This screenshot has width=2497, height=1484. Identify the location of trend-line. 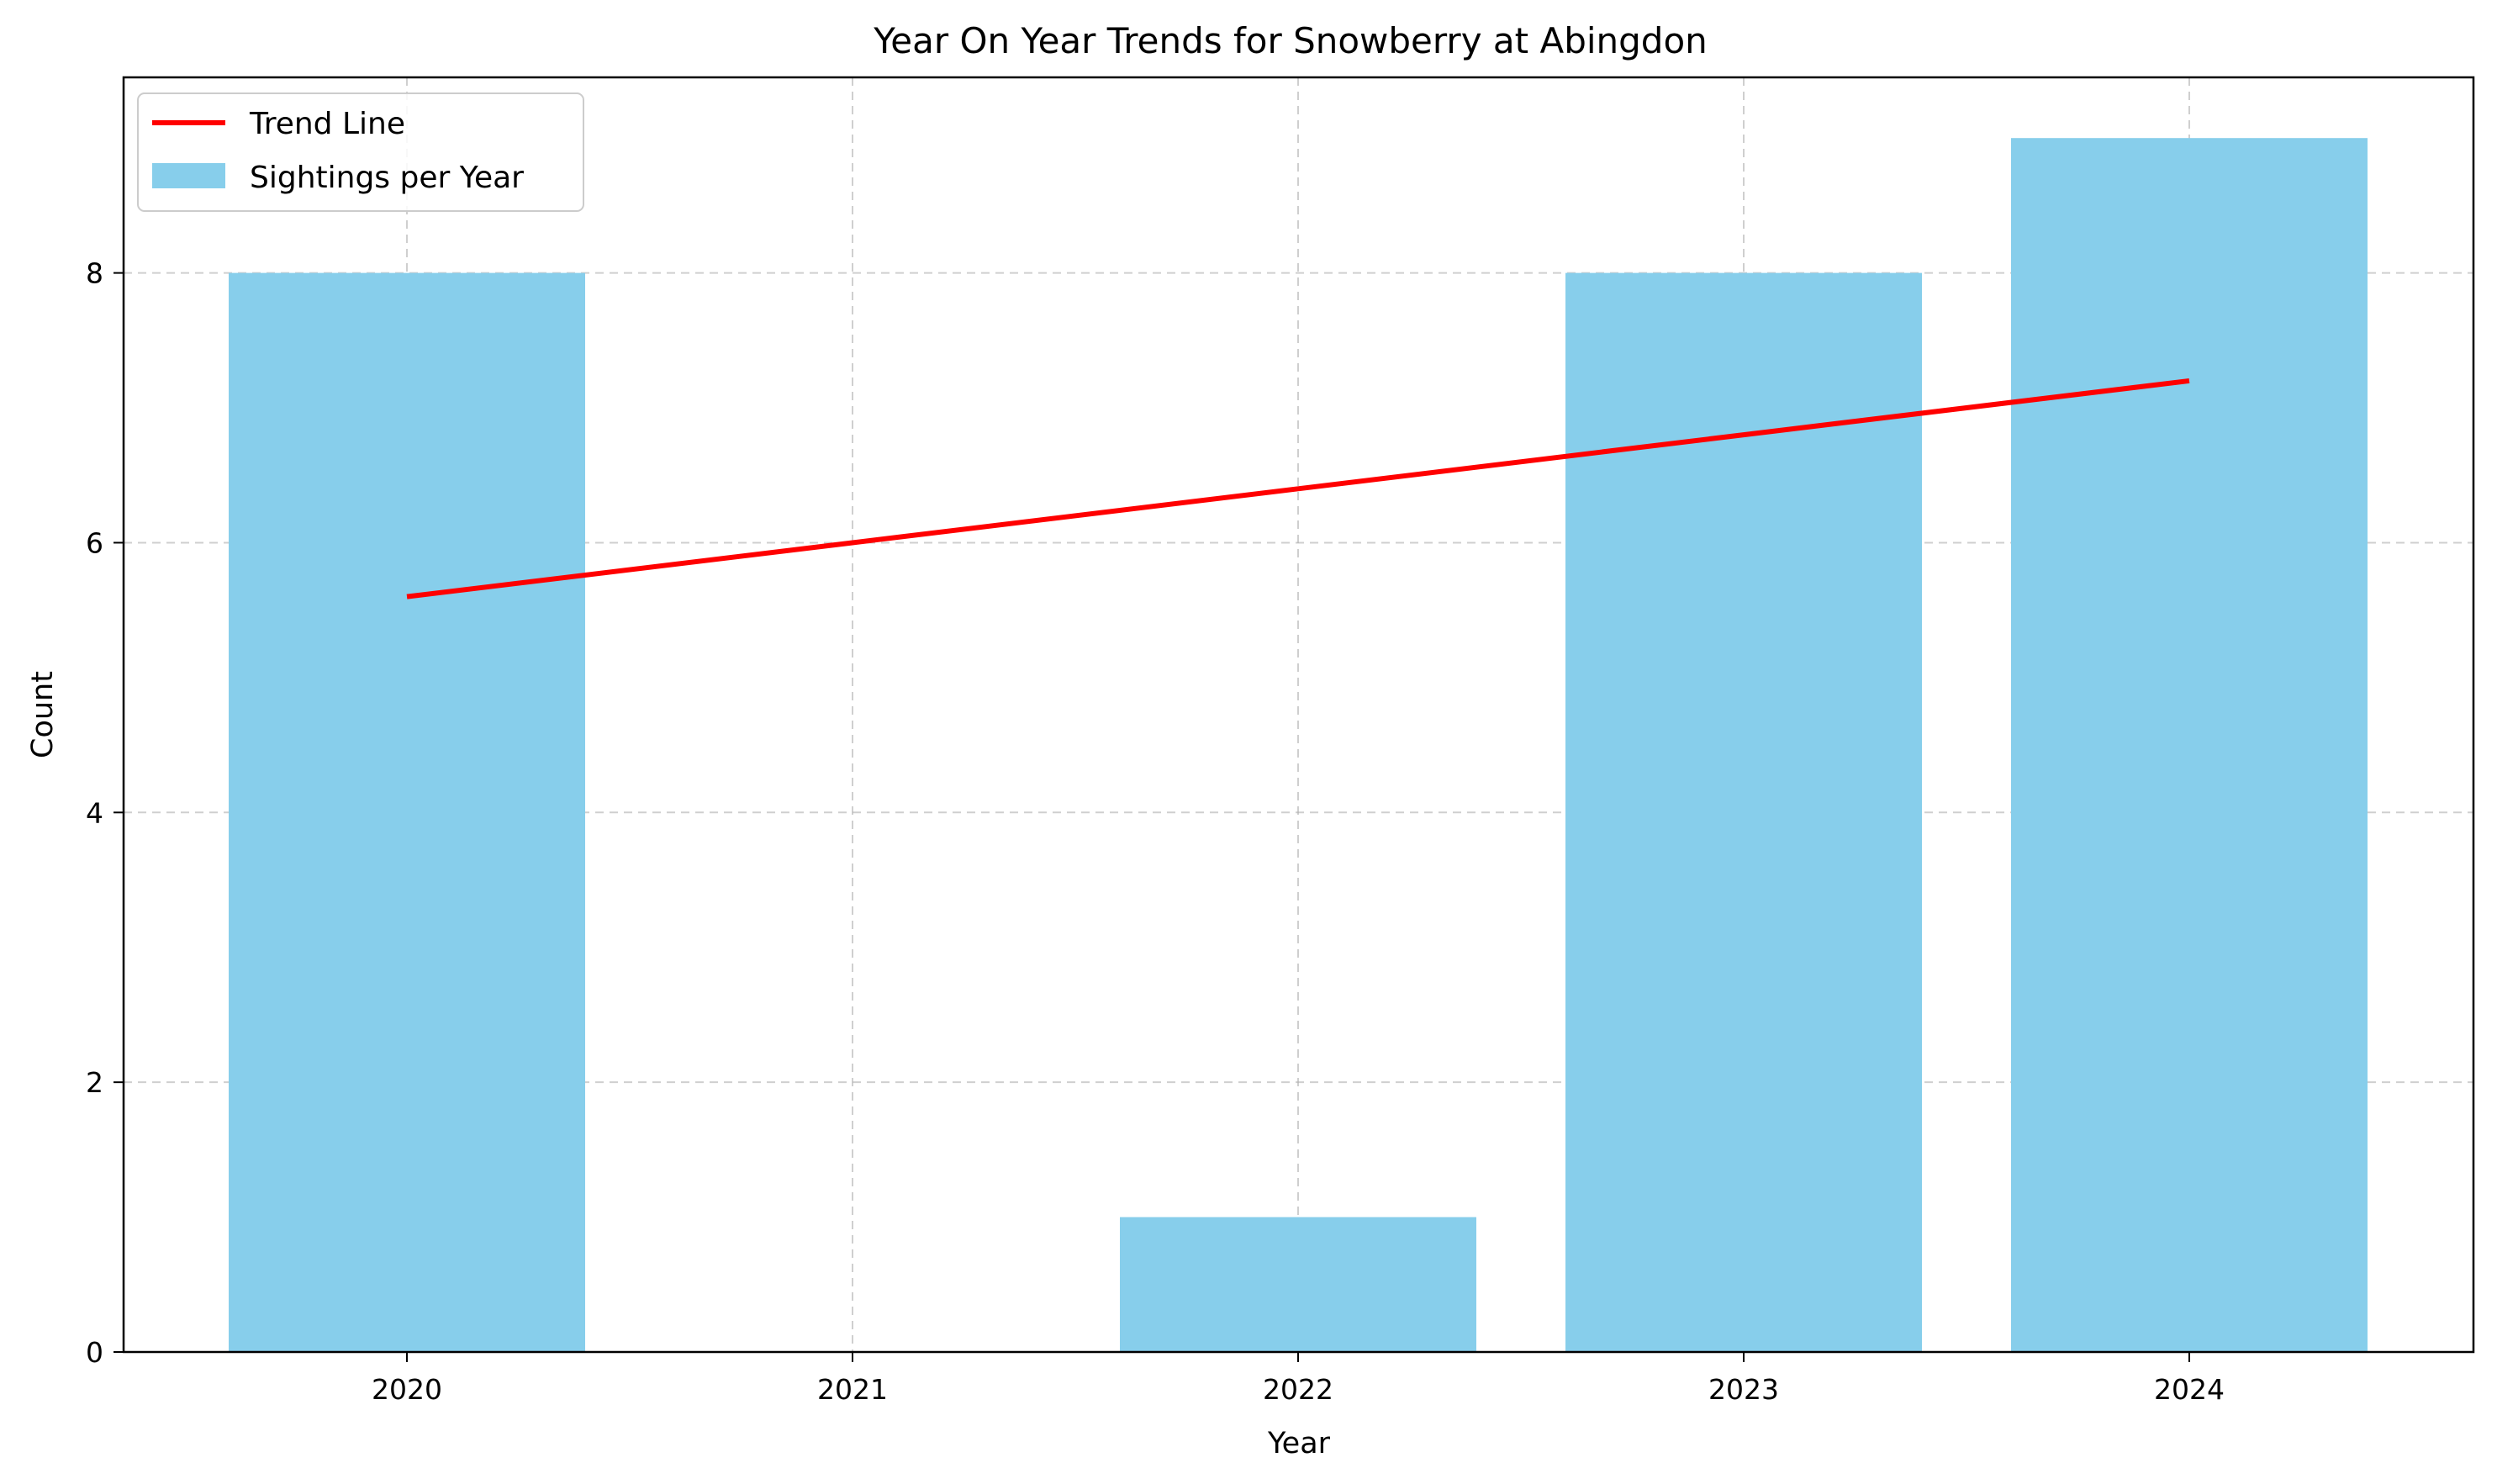
(1298, 488).